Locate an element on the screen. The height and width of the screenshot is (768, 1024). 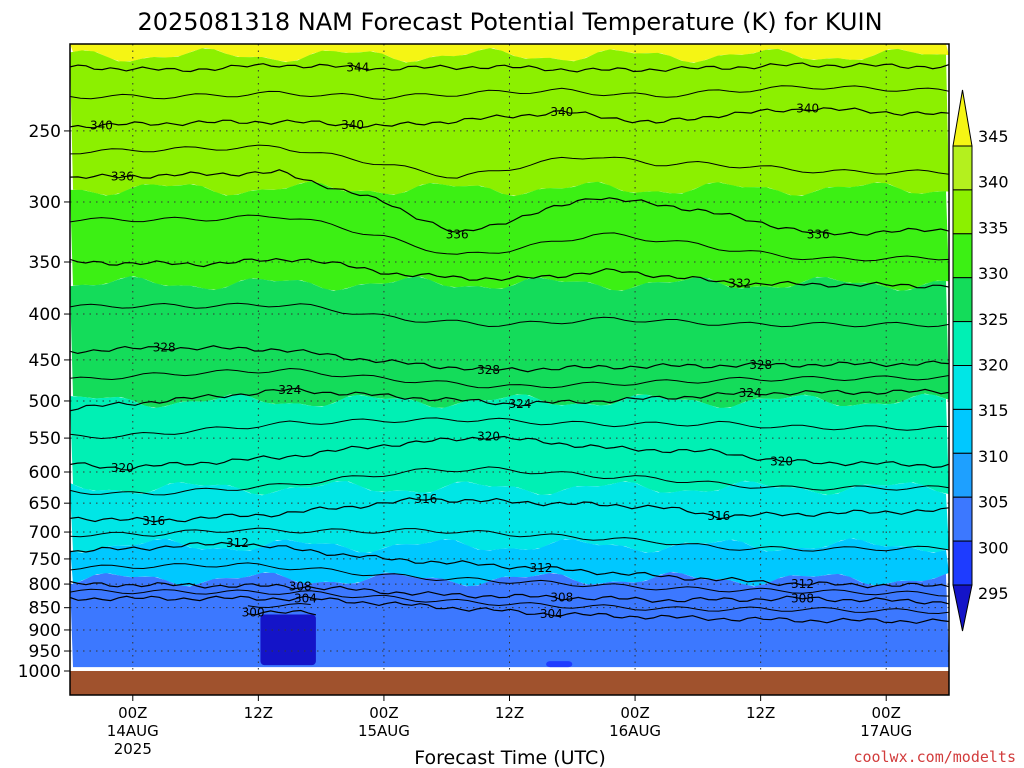
x-tick-label: 00Z is located at coordinates (886, 713).